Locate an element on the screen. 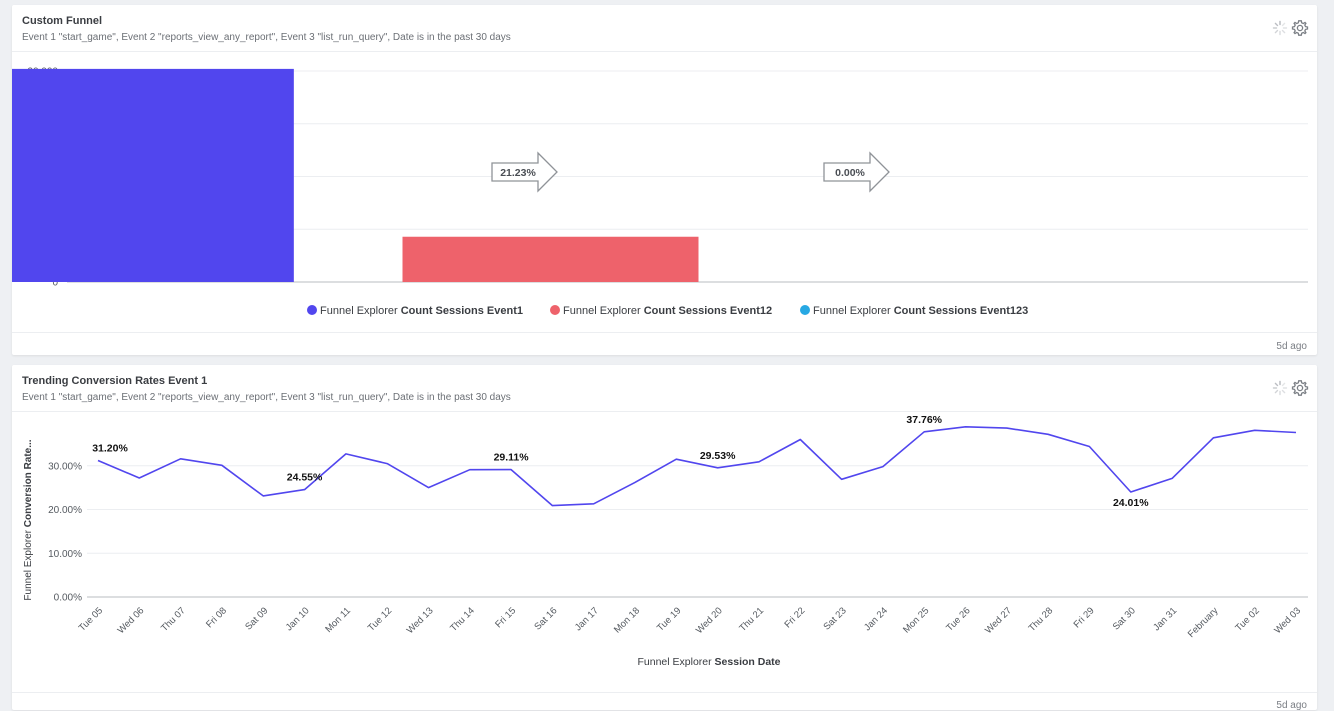 The height and width of the screenshot is (711, 1334). legend-item: Funnel Explorer Count Sessions Event123 is located at coordinates (914, 311).